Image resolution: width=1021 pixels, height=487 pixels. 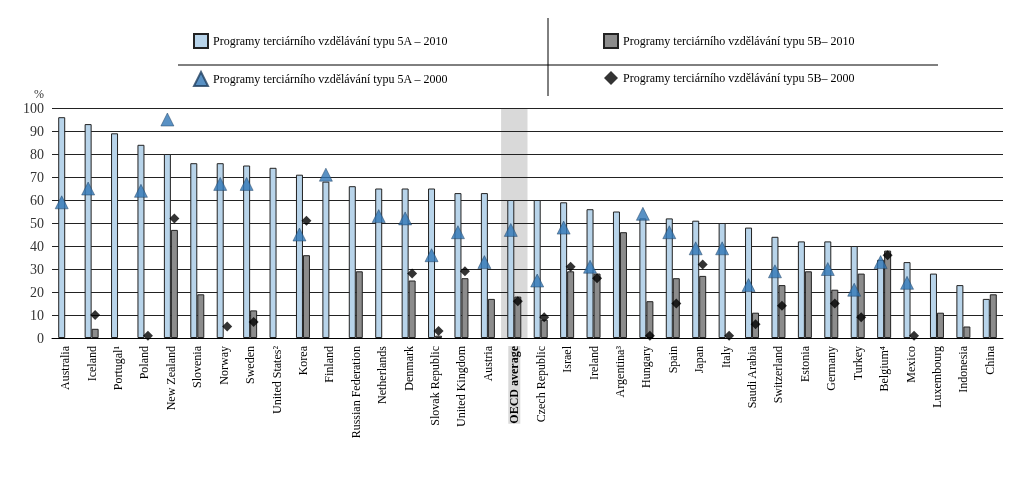 I want to click on x-tick-label: Hungary, so click(x=646, y=367).